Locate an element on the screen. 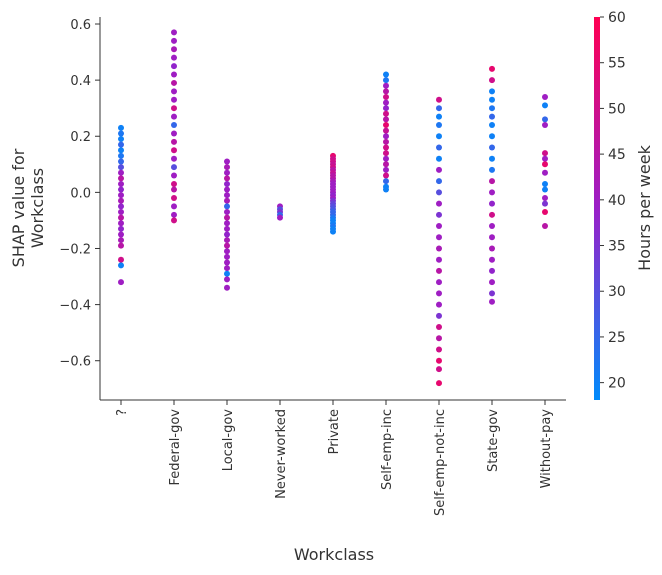 The image size is (662, 575). y-tick-label: 0.6 is located at coordinates (80, 25).